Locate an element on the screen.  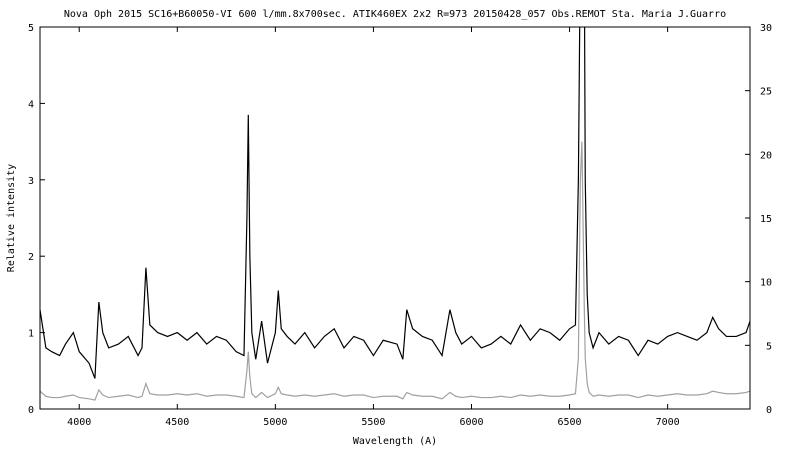
x-tick-label: 4000 is located at coordinates (79, 422).